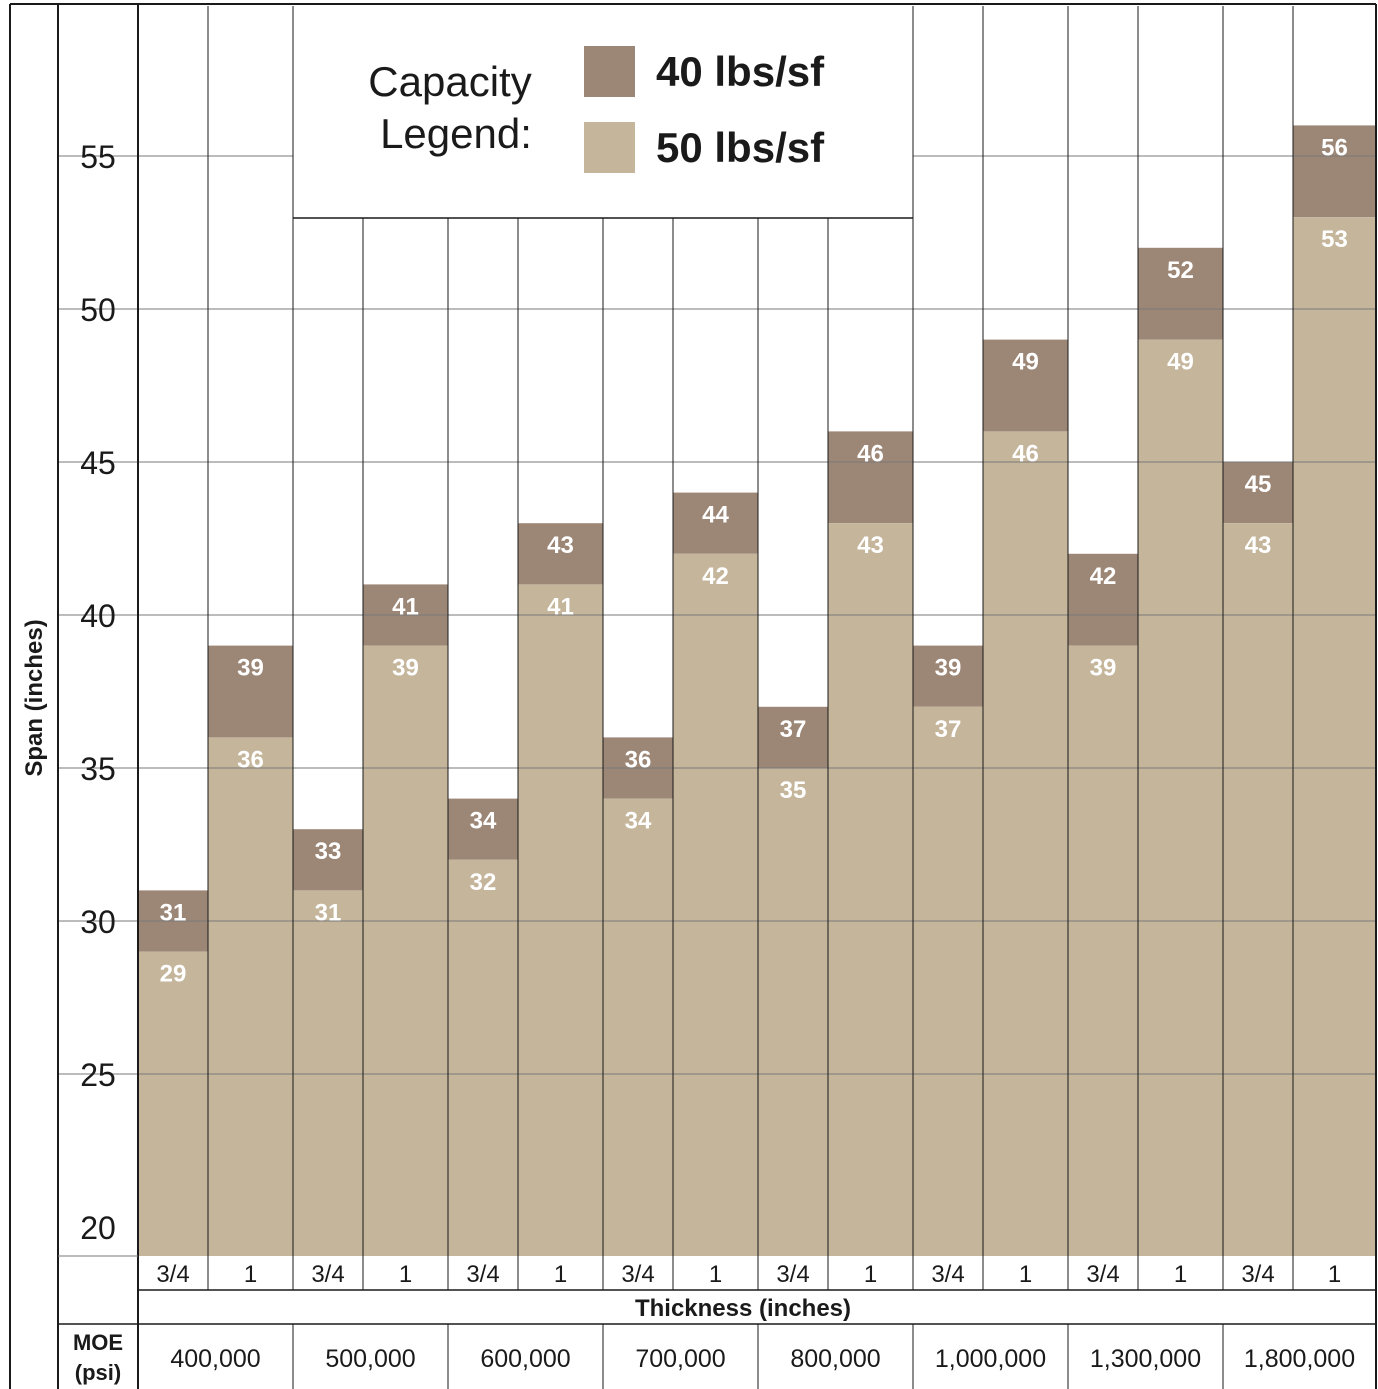 Image resolution: width=1378 pixels, height=1389 pixels. I want to click on data-label-40-lbs-sf: 43, so click(560, 545).